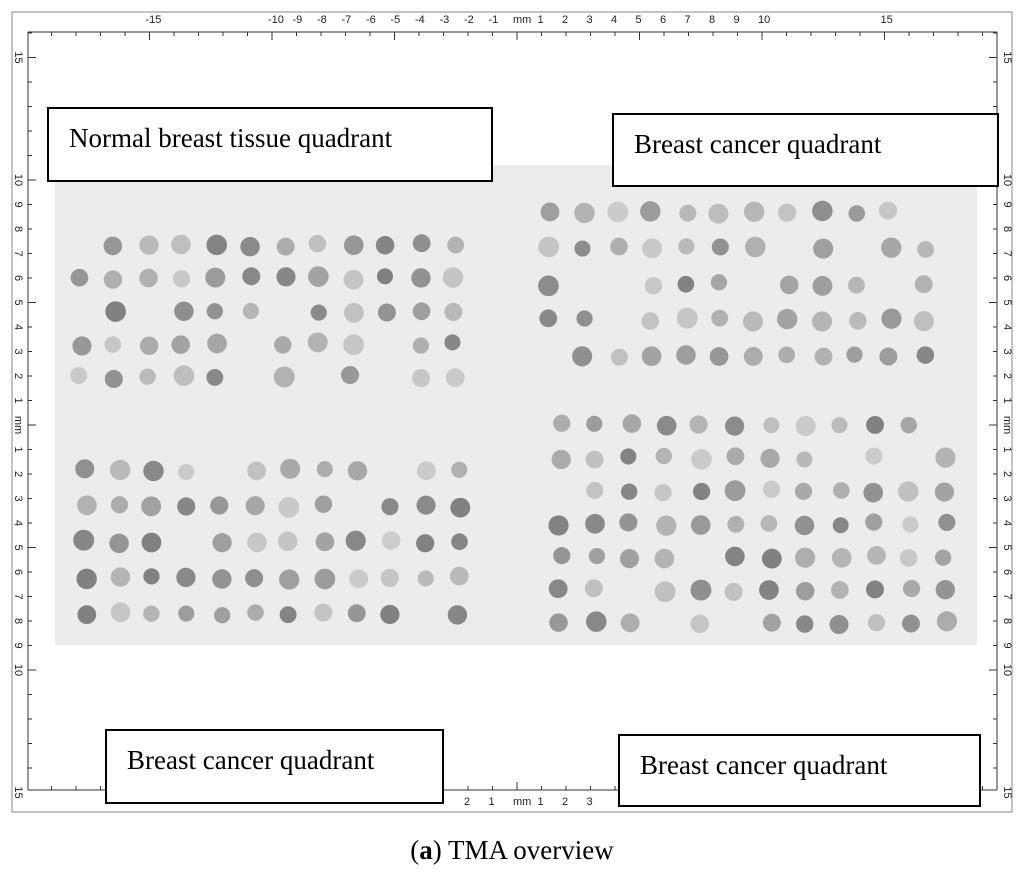  Describe the element at coordinates (426, 850) in the screenshot. I see `caption-letter: a` at that location.